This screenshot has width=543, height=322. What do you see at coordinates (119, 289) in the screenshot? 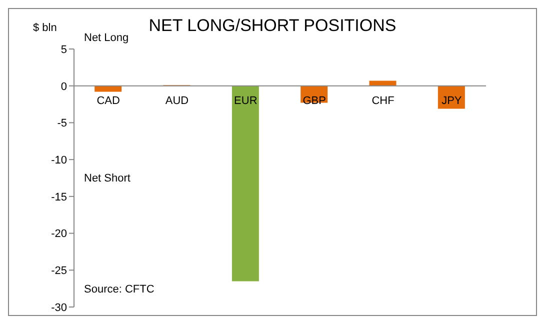
I see `annotation: Source: CFTC` at bounding box center [119, 289].